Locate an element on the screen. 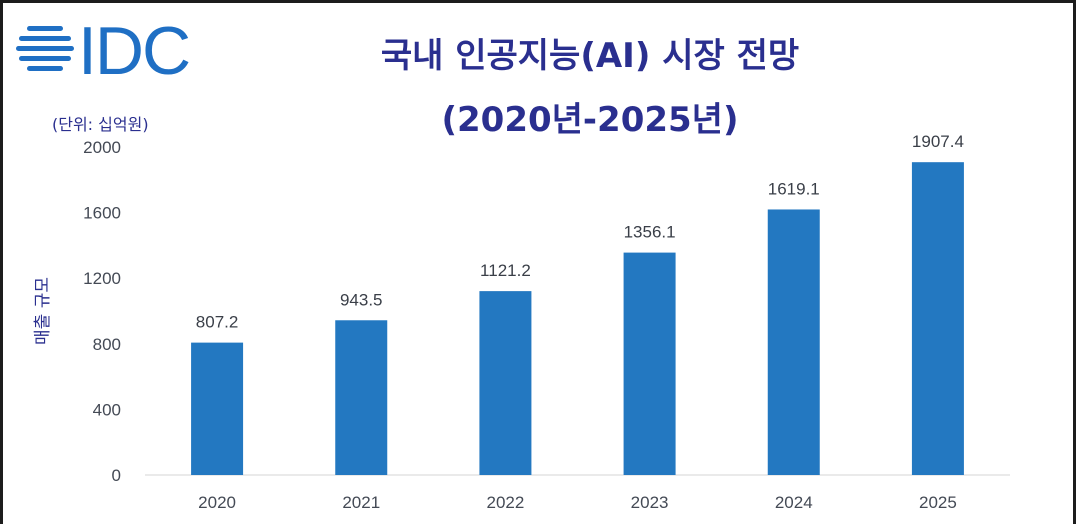 This screenshot has height=524, width=1076. bar-2025 is located at coordinates (937, 318).